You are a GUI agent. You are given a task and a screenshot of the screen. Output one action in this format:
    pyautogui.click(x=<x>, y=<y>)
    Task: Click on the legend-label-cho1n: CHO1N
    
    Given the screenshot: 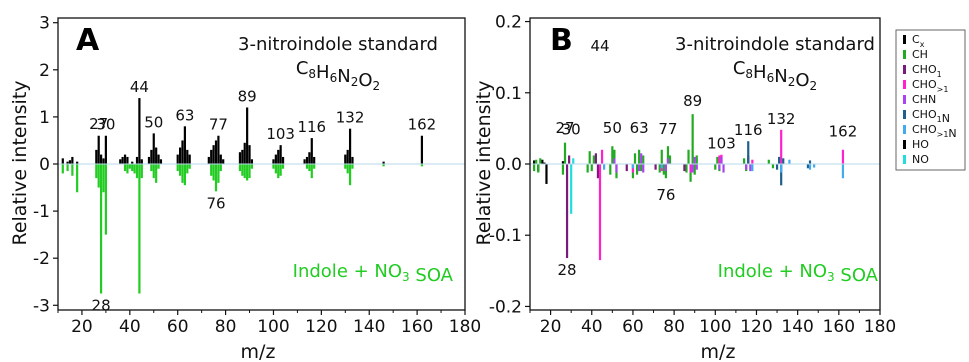 What is the action you would take?
    pyautogui.click(x=931, y=116)
    